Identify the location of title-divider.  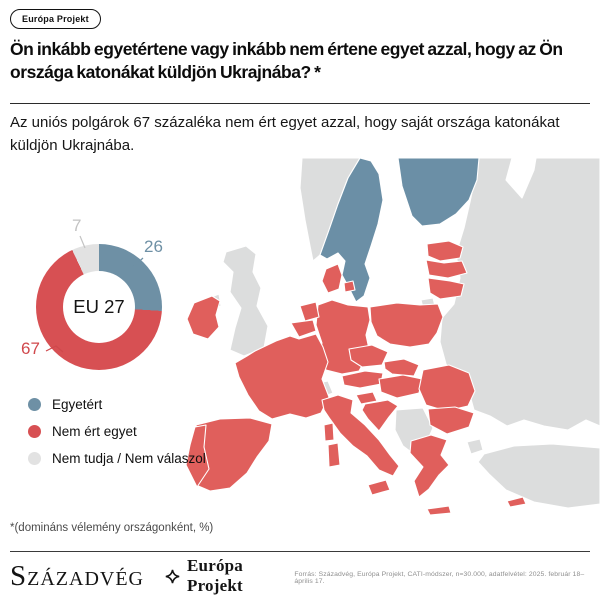
(300, 103).